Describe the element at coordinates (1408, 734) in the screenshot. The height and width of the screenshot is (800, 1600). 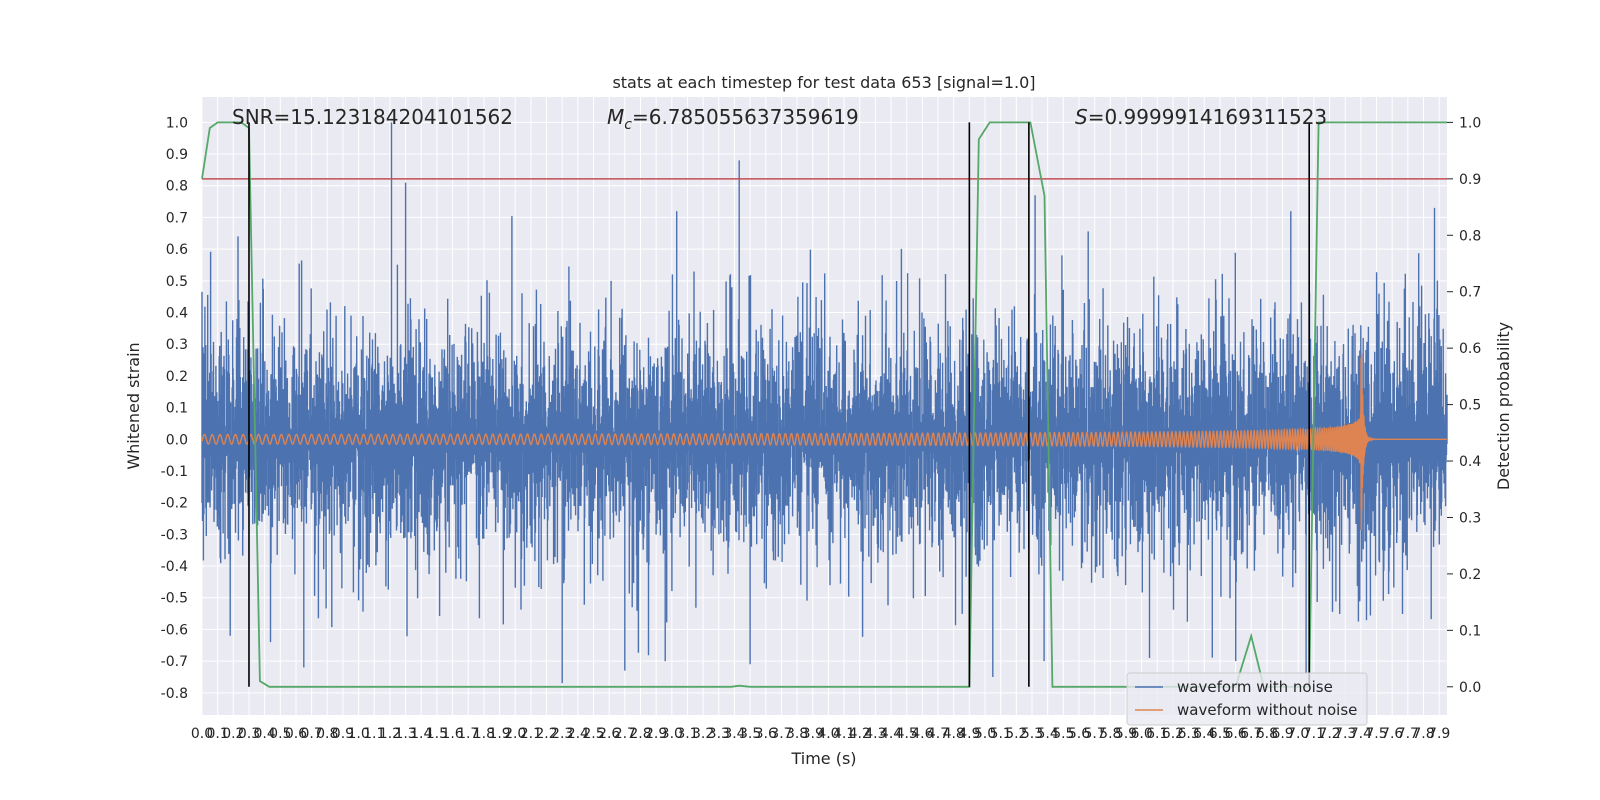
I see `x-tick-label-77: 7.7` at that location.